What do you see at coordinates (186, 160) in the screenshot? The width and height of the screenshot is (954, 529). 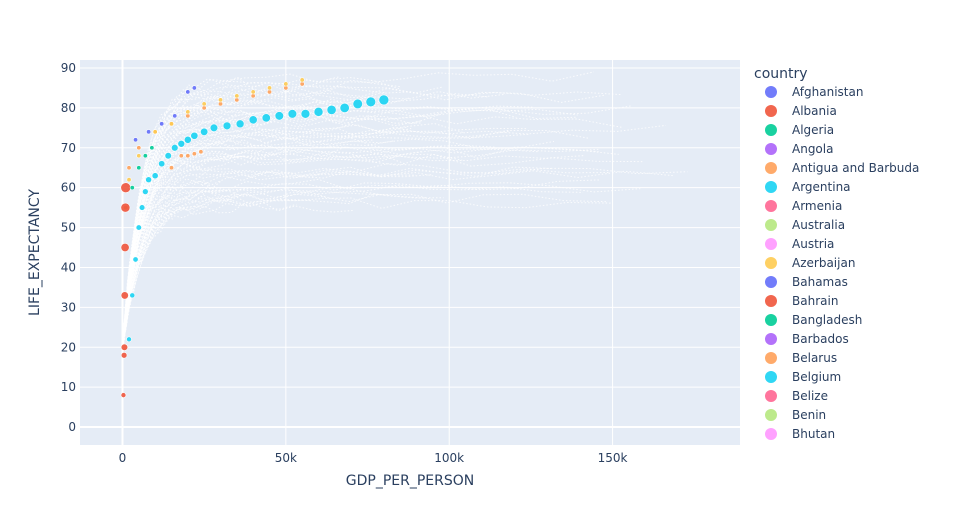 I see `series-belarus` at bounding box center [186, 160].